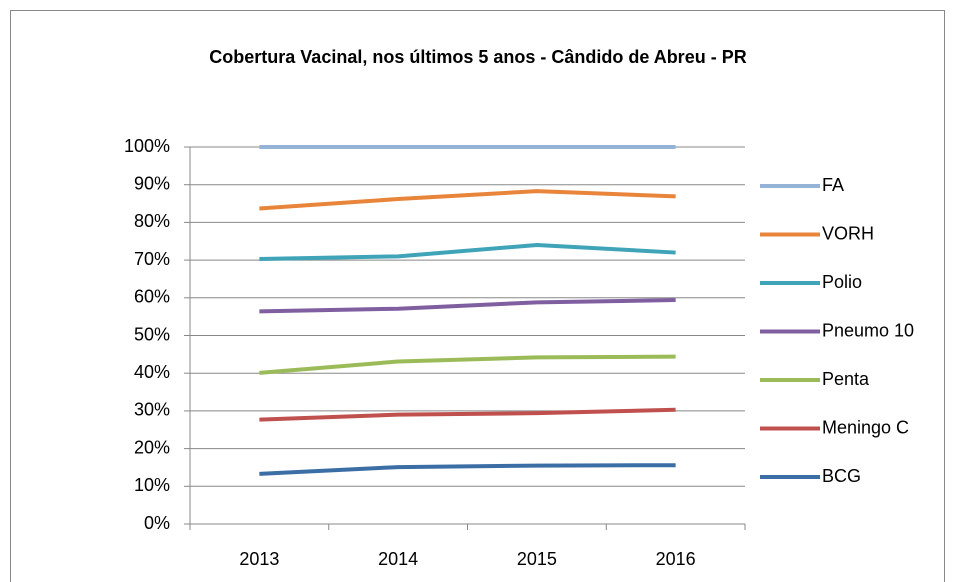 This screenshot has width=955, height=582. Describe the element at coordinates (868, 330) in the screenshot. I see `legend-label: Pneumo 10` at that location.